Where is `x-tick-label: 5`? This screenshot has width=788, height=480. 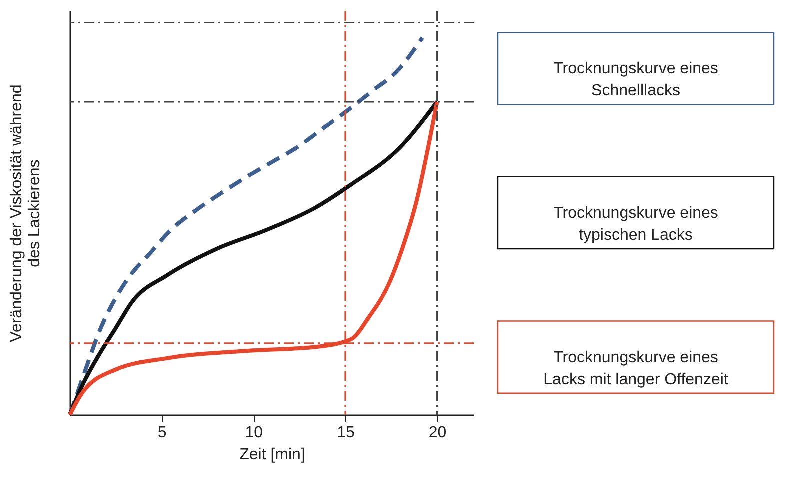 x-tick-label: 5 is located at coordinates (162, 433).